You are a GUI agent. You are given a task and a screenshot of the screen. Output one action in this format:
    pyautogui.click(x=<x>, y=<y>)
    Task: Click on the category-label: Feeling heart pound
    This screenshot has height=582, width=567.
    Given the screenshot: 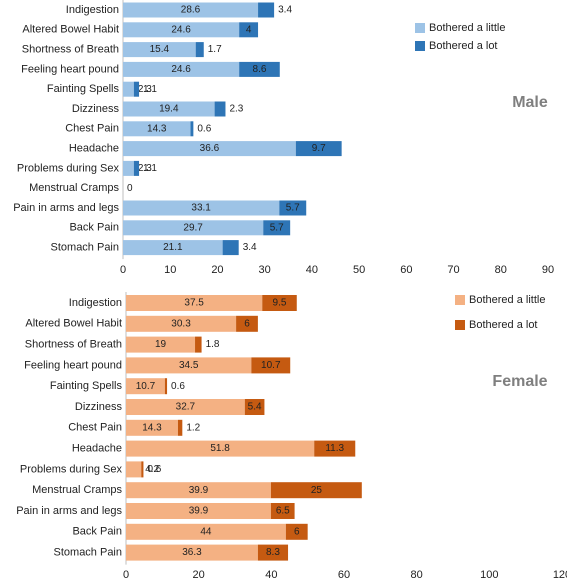 What is the action you would take?
    pyautogui.click(x=70, y=69)
    